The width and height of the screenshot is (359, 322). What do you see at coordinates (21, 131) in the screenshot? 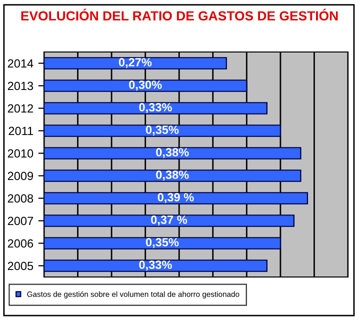
I see `y-tick-label: 2011` at bounding box center [21, 131].